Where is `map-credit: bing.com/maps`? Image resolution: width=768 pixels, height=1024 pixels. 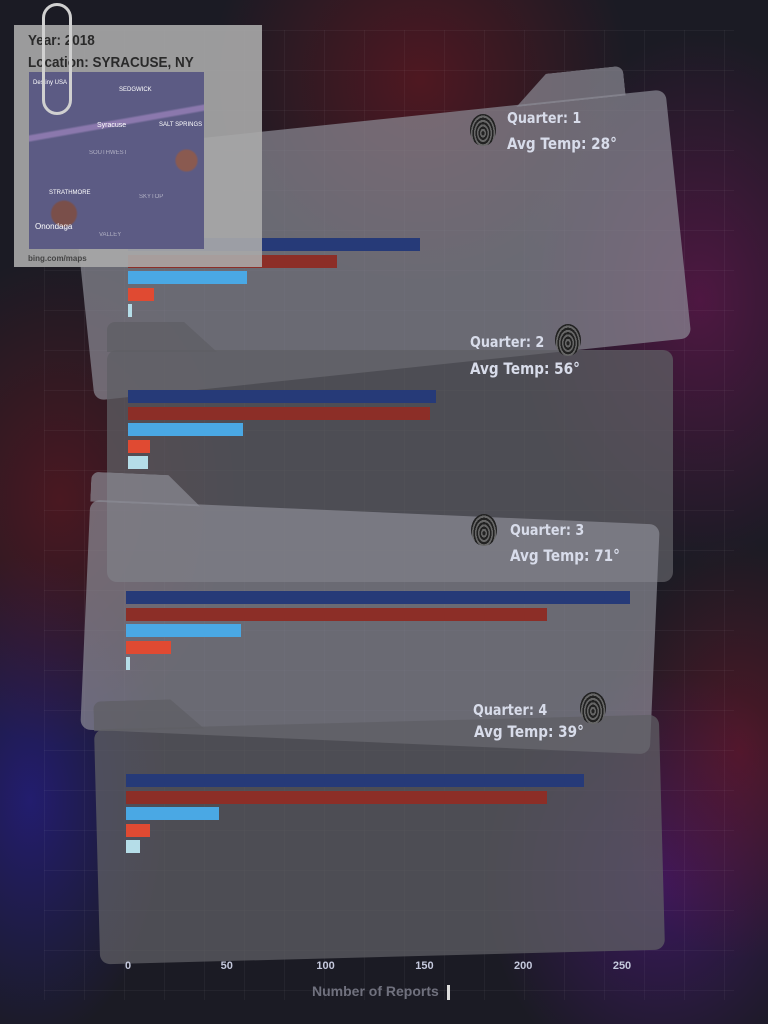 map-credit: bing.com/maps is located at coordinates (57, 258).